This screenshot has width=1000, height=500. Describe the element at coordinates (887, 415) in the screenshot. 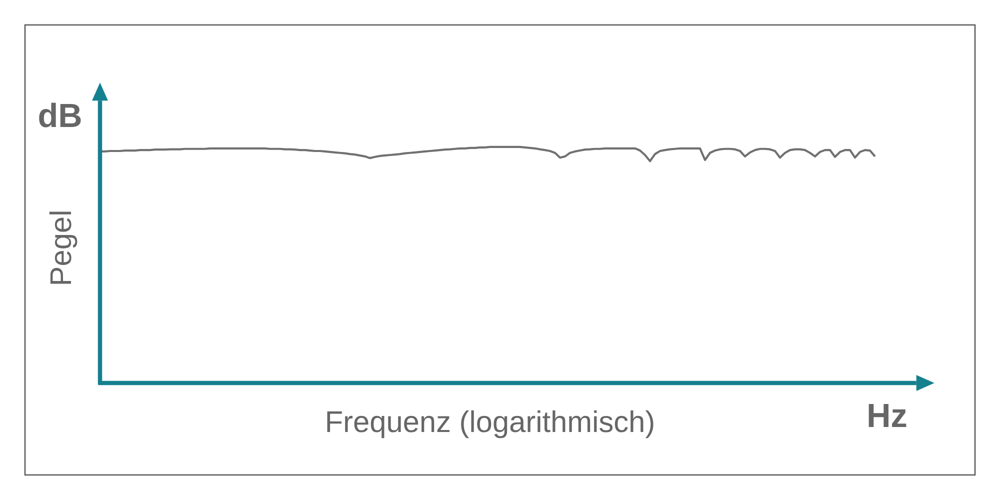

I see `text: Hz` at that location.